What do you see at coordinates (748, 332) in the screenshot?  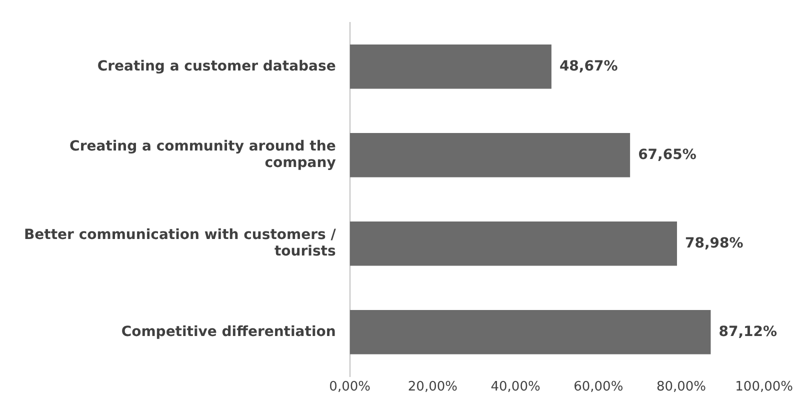 I see `data-label: 87,12%` at bounding box center [748, 332].